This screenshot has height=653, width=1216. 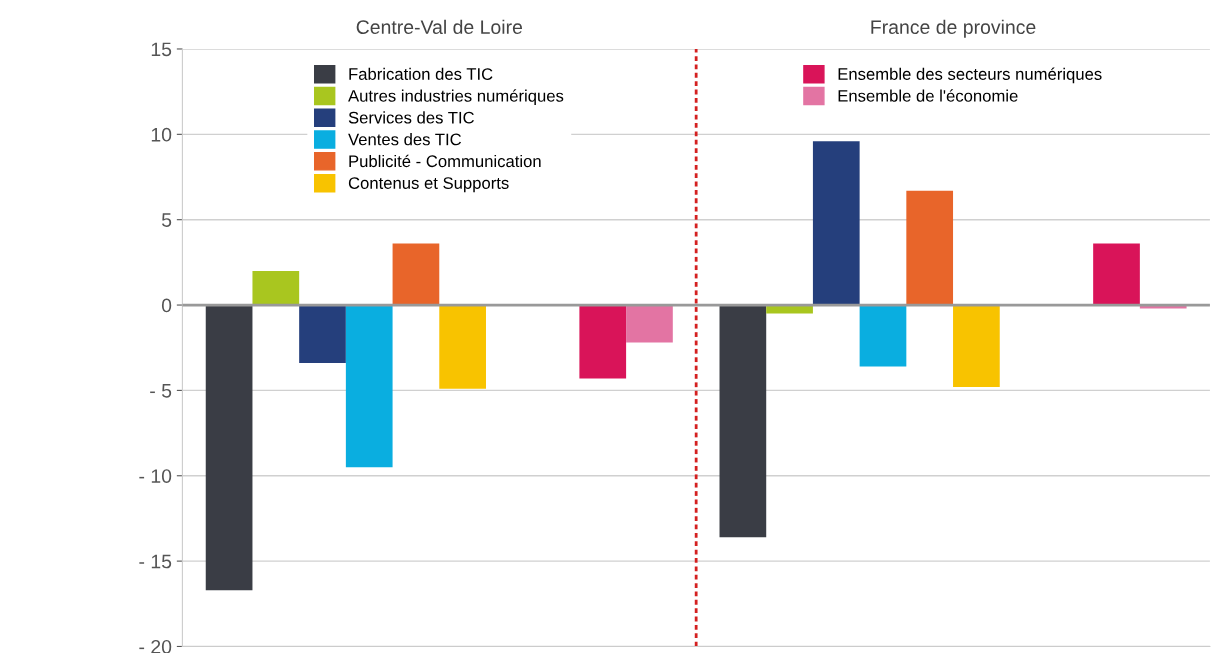 I want to click on legend-label: Ventes des TIC, so click(x=405, y=139).